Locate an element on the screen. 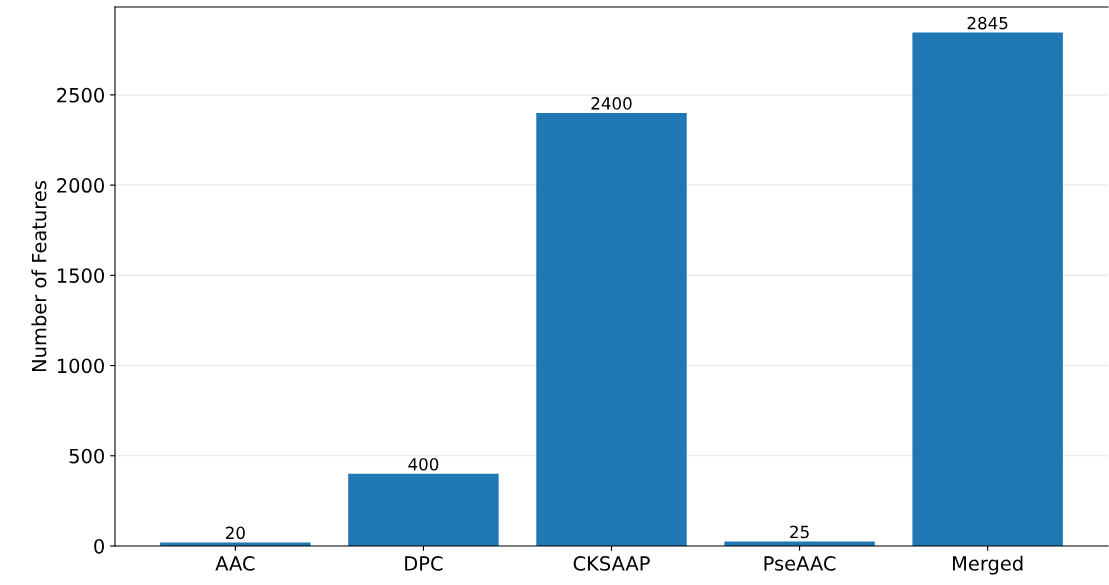 The height and width of the screenshot is (585, 1109). data-label: 2400 is located at coordinates (611, 103).